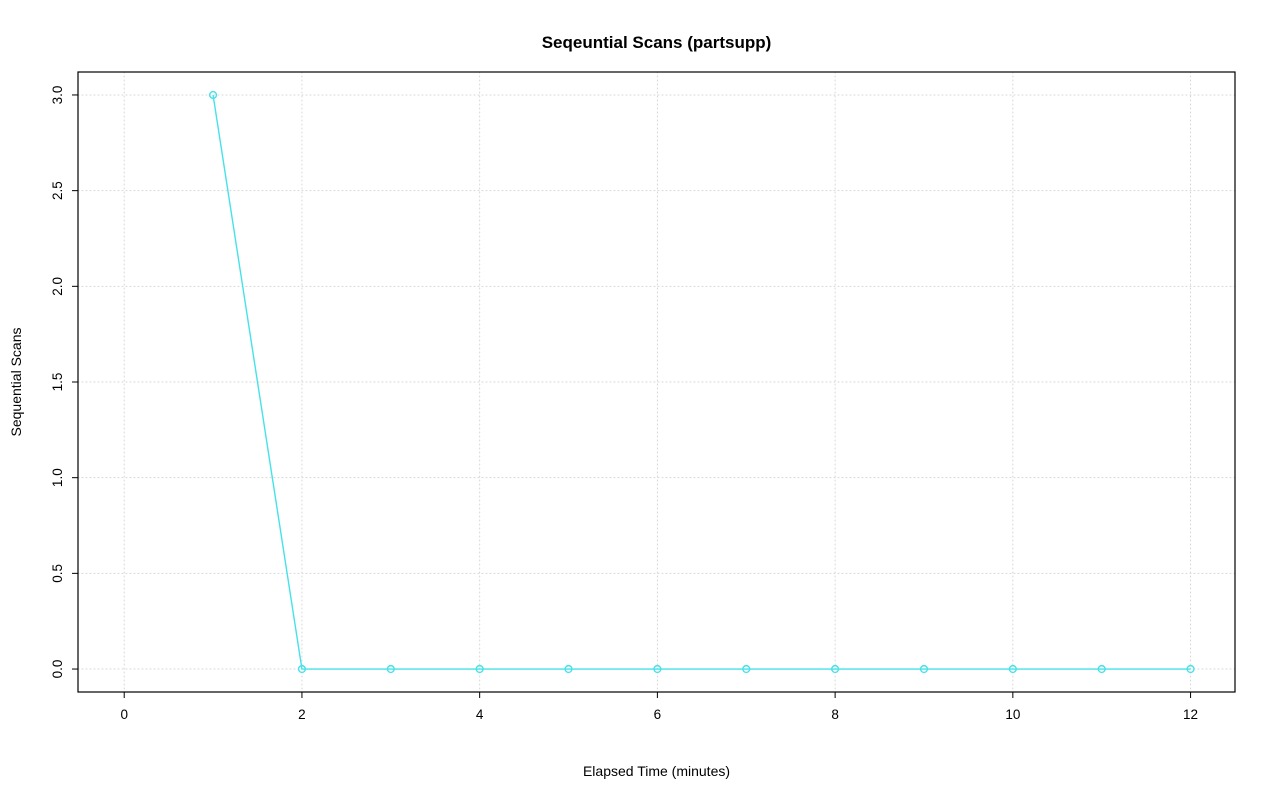 The height and width of the screenshot is (801, 1280). What do you see at coordinates (124, 714) in the screenshot?
I see `x-tick-label: 0` at bounding box center [124, 714].